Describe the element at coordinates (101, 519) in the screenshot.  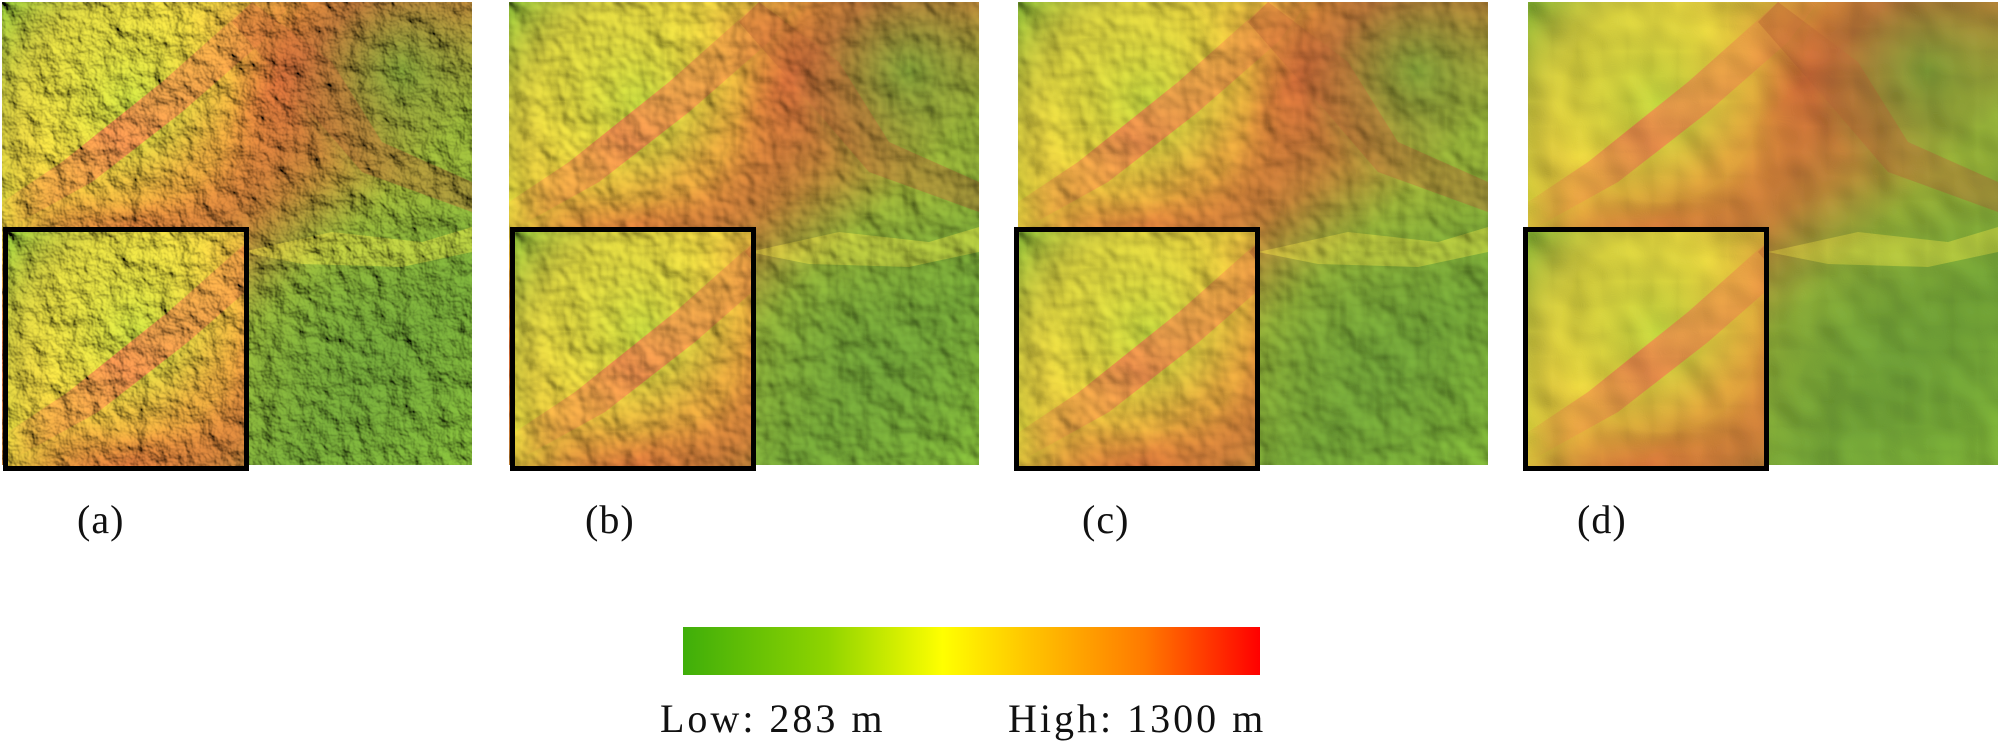
I see `panel-label-a: (a)` at that location.